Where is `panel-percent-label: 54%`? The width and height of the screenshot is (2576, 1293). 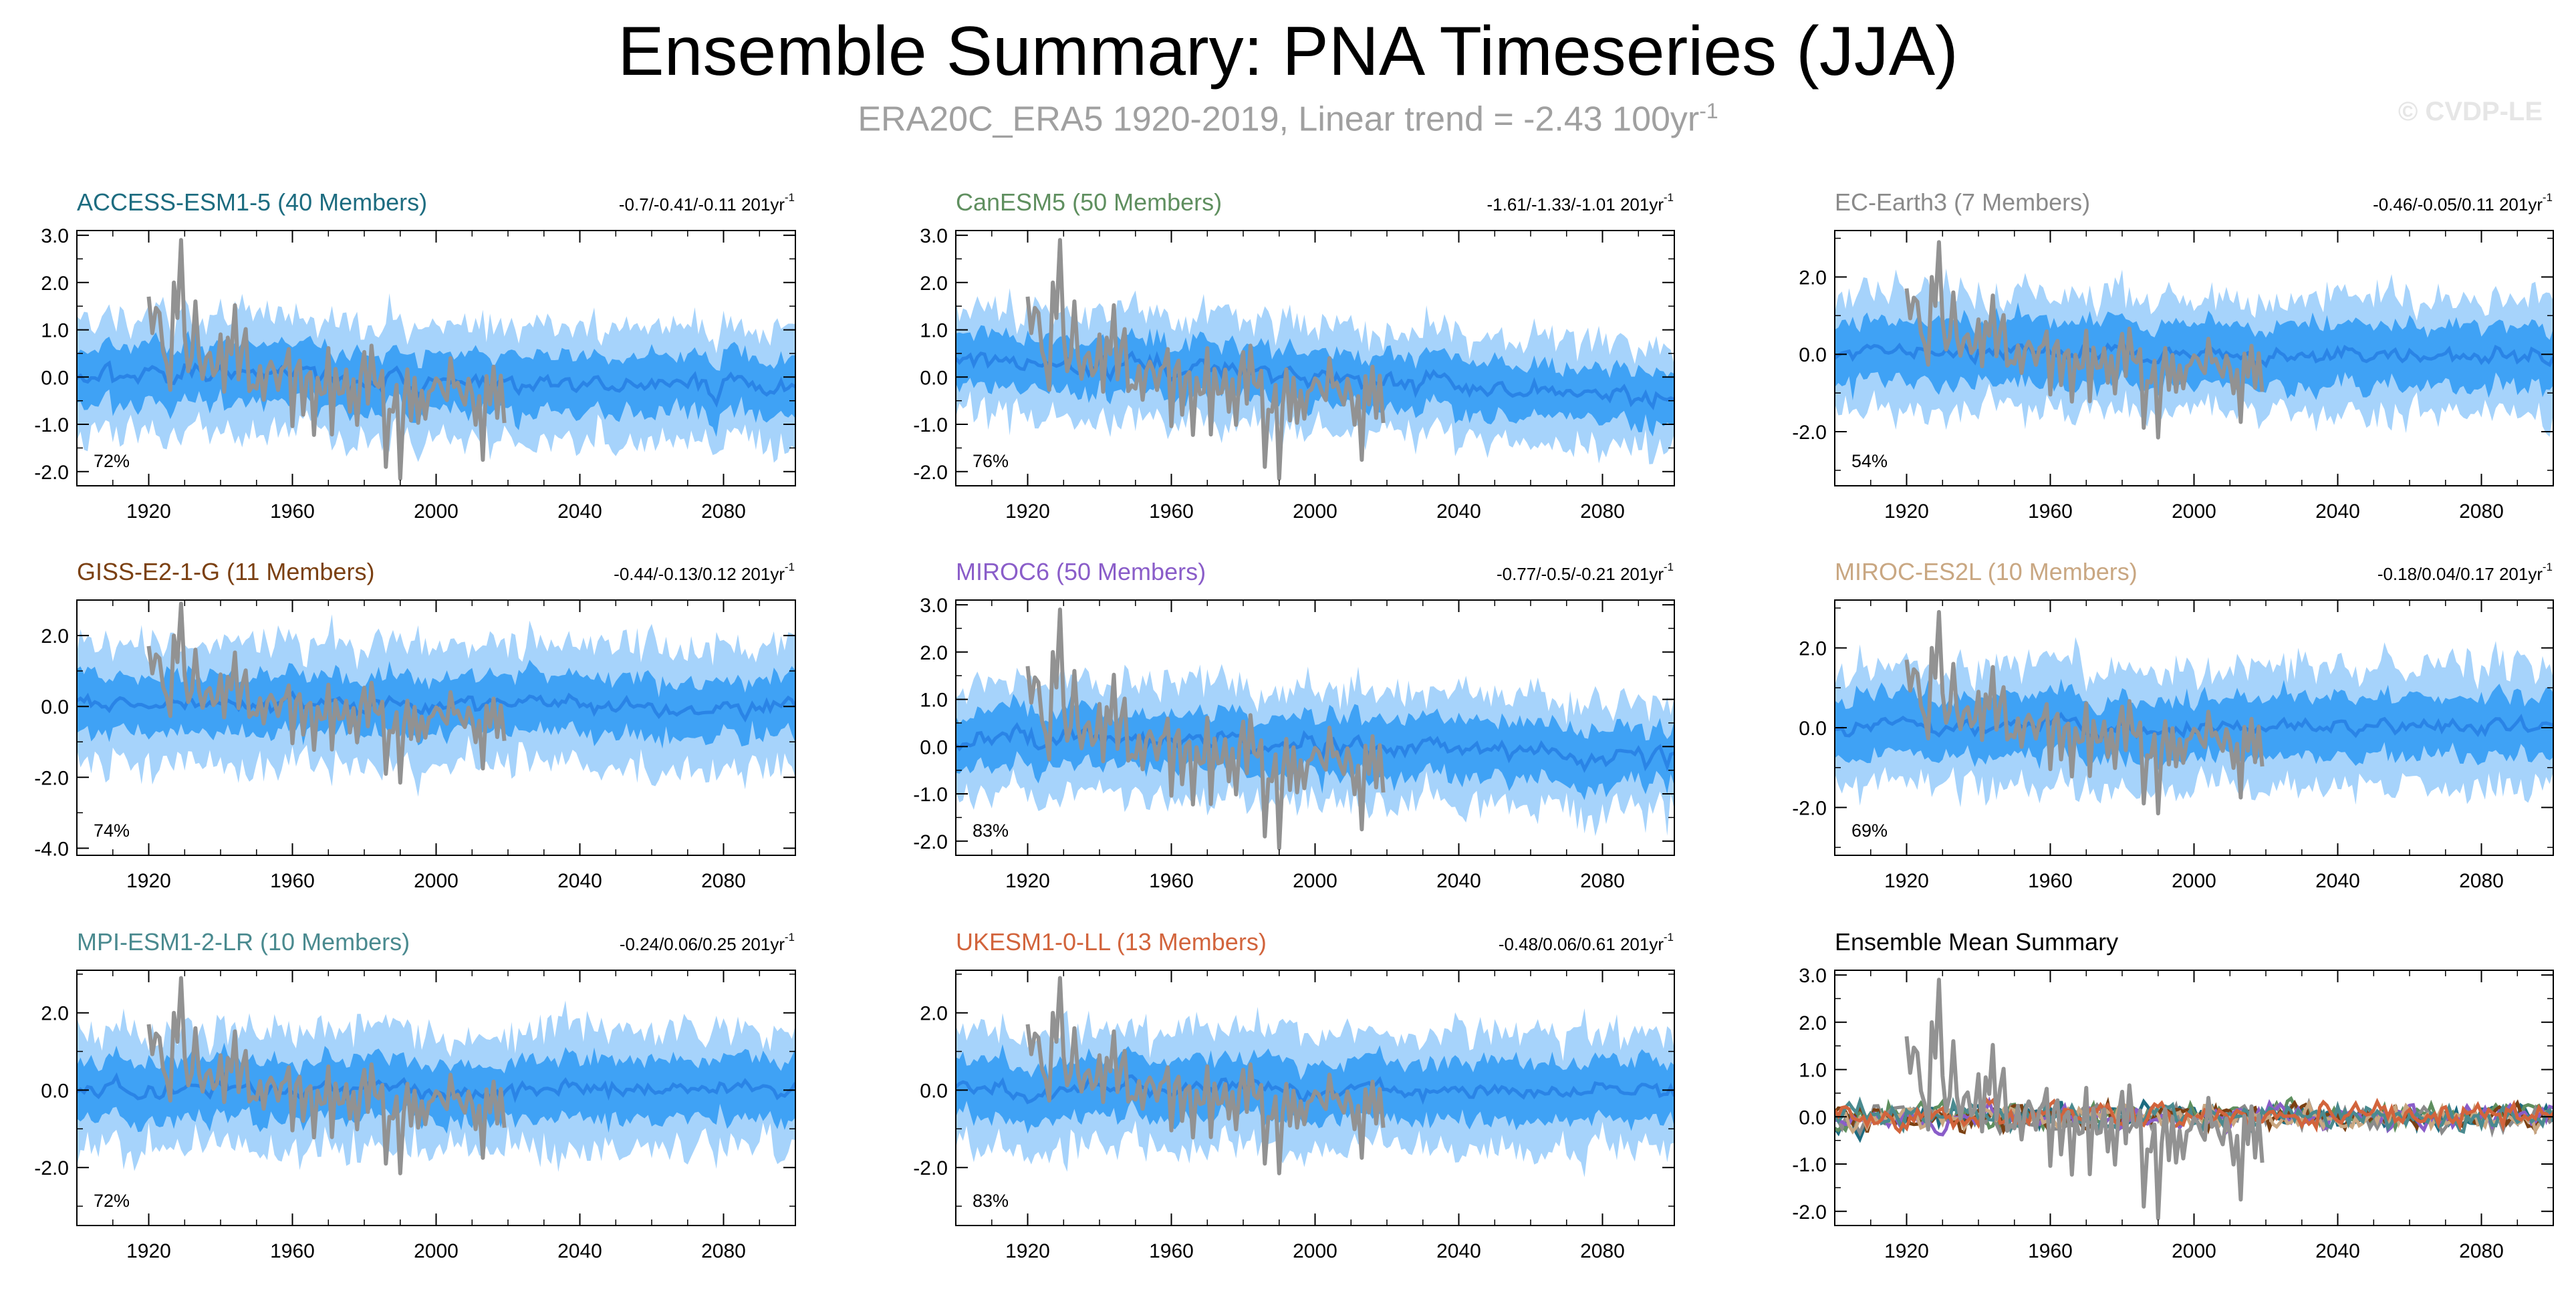 panel-percent-label: 54% is located at coordinates (1869, 461).